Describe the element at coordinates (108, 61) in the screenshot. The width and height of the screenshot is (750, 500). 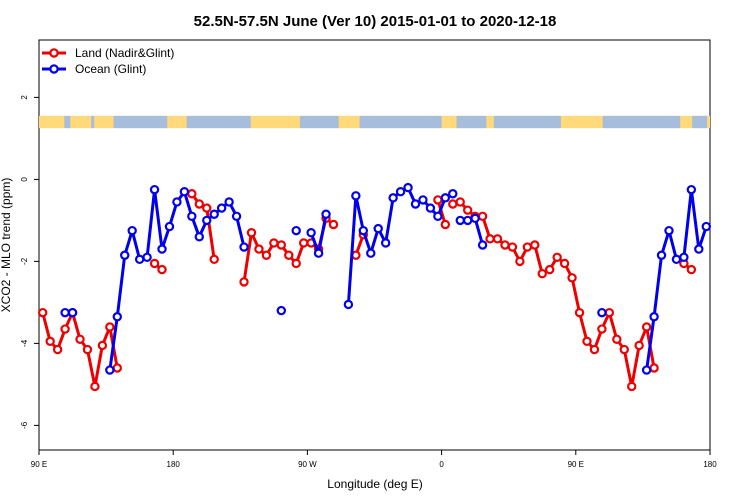
I see `legend: Land (Nadir&Glint) Ocean (Glint)` at that location.